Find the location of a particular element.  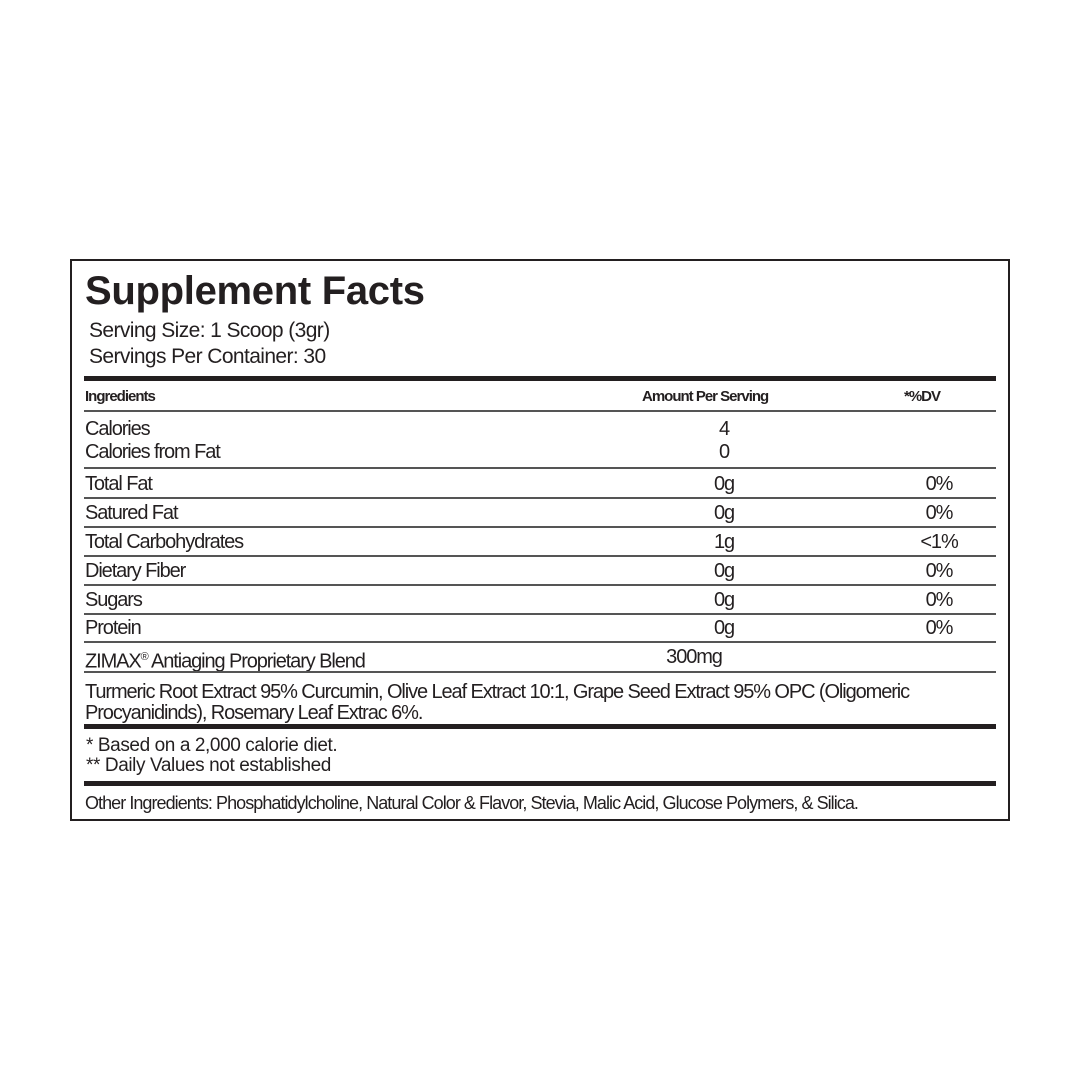

row-label: Calories from Fat is located at coordinates (153, 452).